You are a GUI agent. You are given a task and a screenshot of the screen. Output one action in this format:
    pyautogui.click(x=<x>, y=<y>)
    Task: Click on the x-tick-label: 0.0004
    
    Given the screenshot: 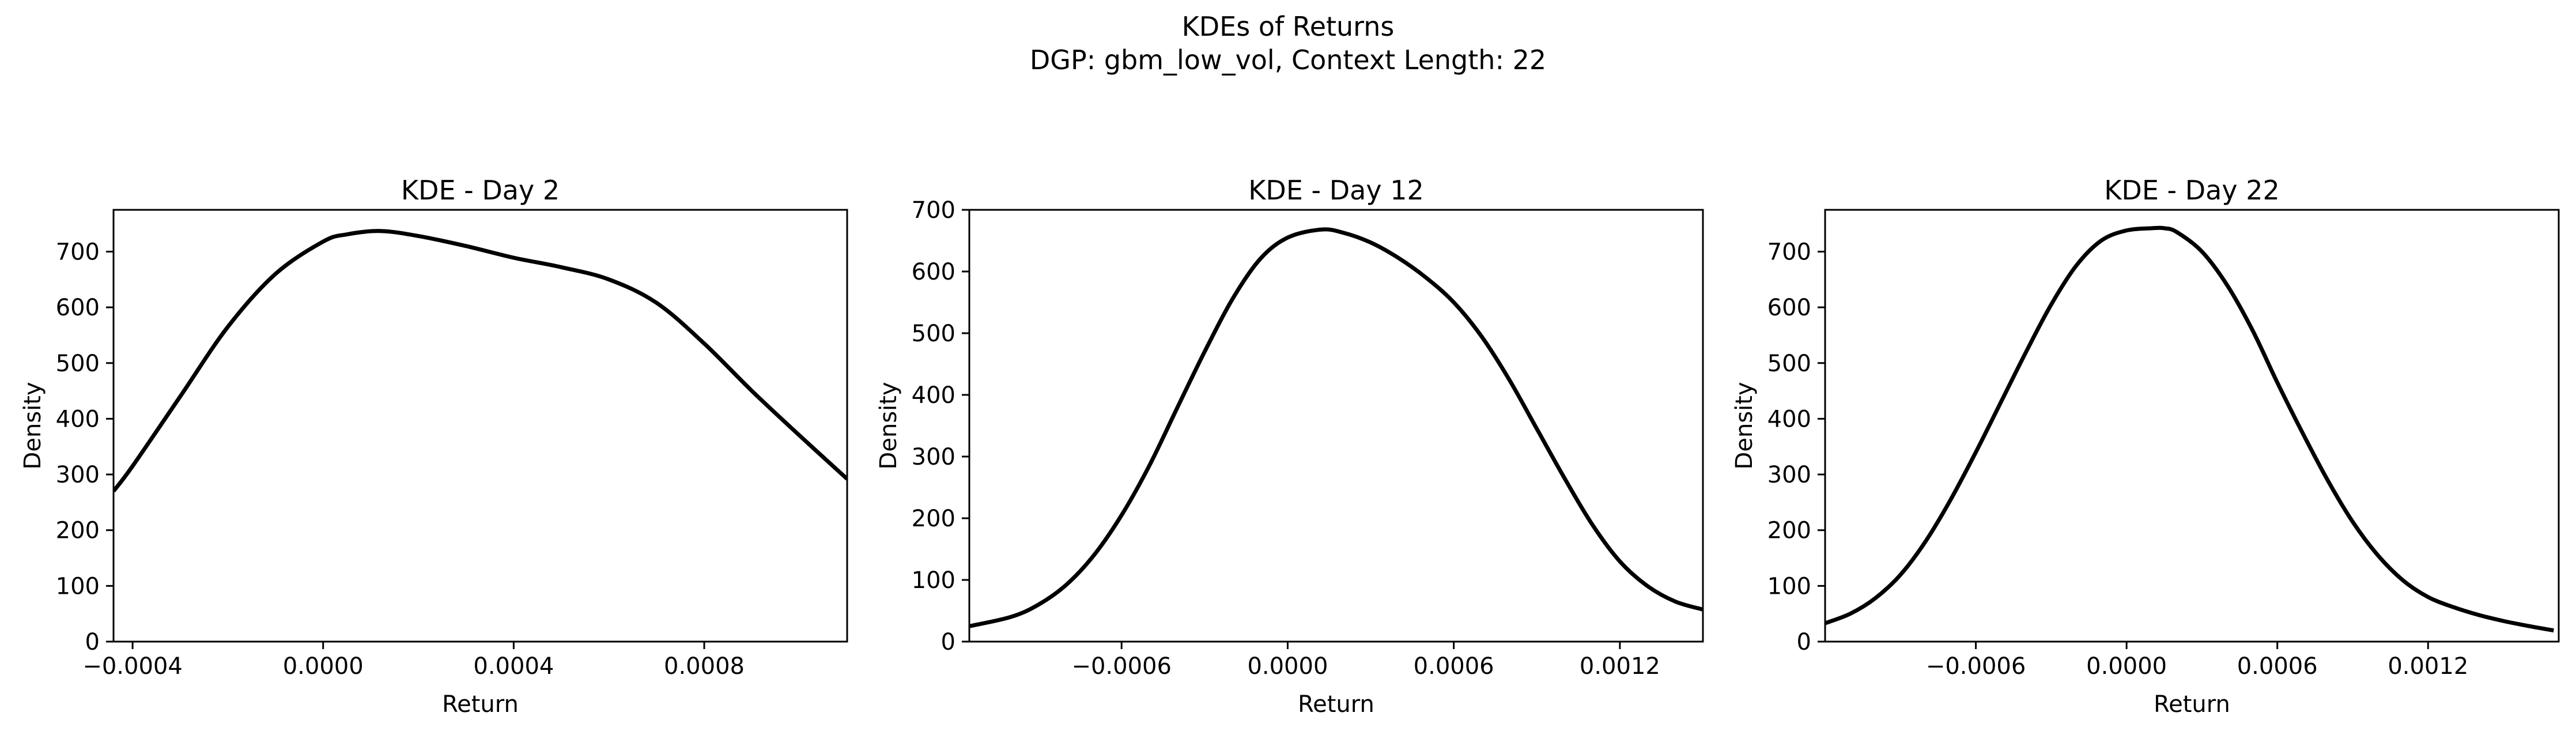 What is the action you would take?
    pyautogui.click(x=513, y=666)
    